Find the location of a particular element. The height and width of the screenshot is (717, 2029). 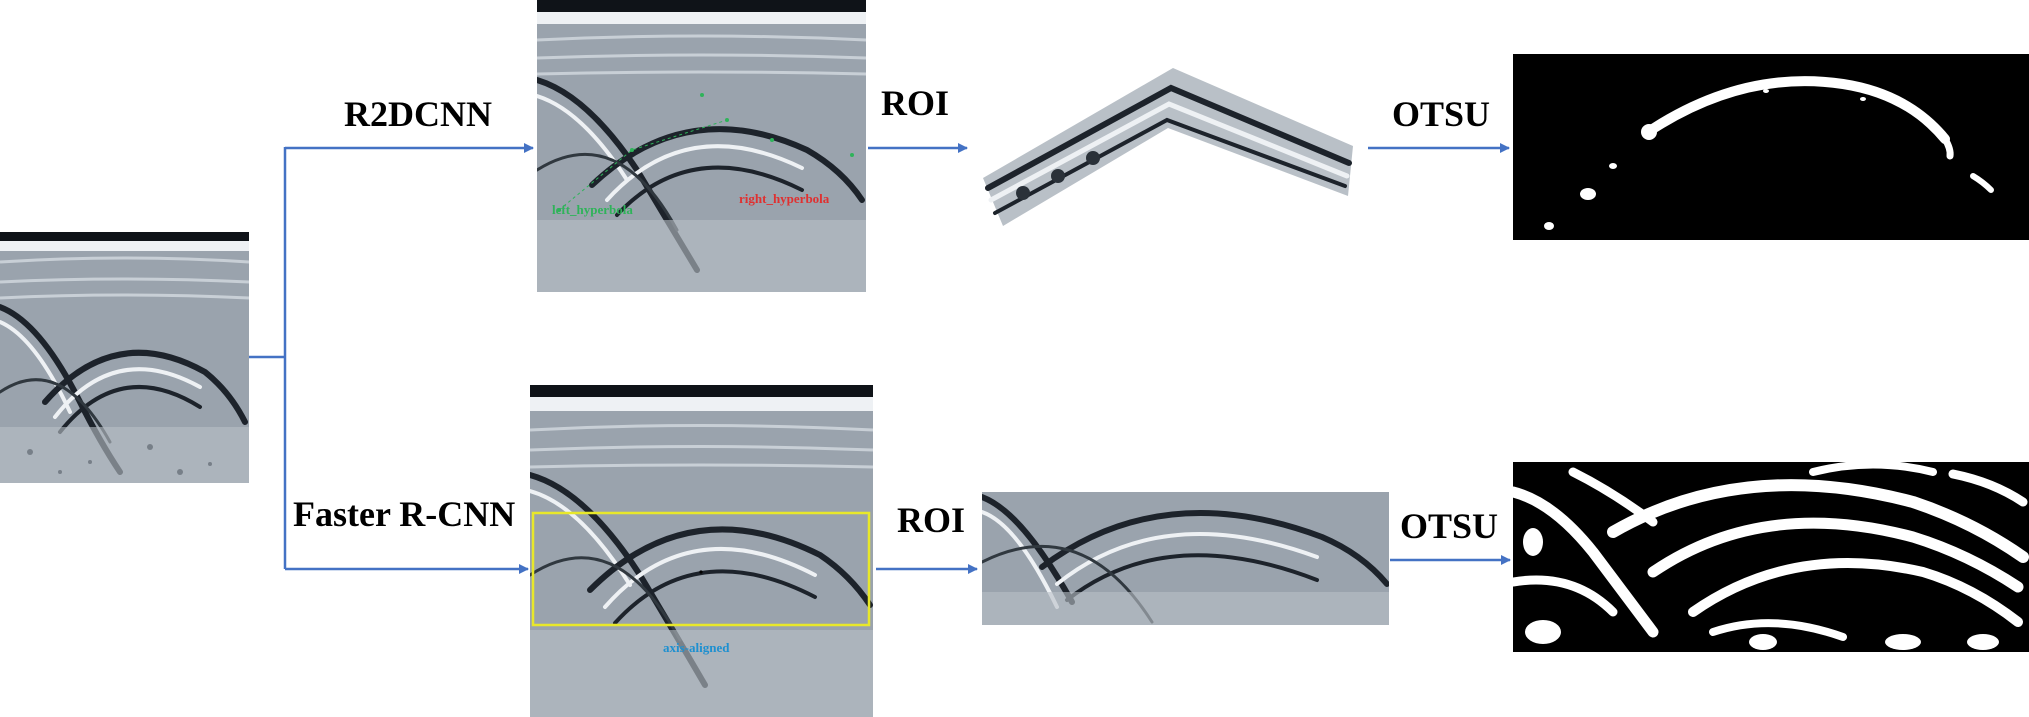

faster-rcnn-roi-image is located at coordinates (1185, 558).